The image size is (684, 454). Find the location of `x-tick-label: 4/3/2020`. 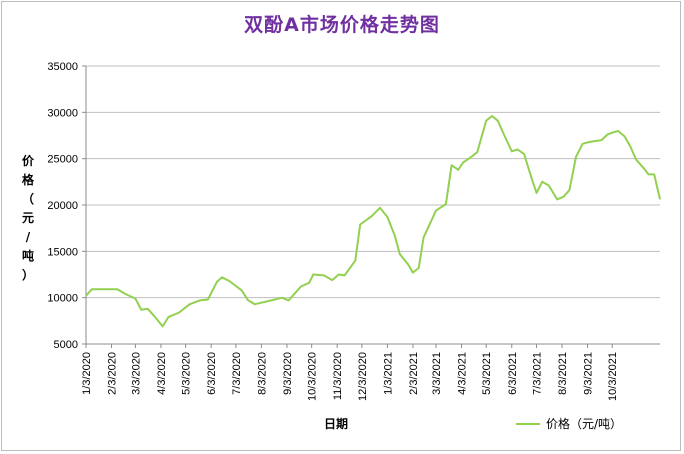

x-tick-label: 4/3/2020 is located at coordinates (162, 373).